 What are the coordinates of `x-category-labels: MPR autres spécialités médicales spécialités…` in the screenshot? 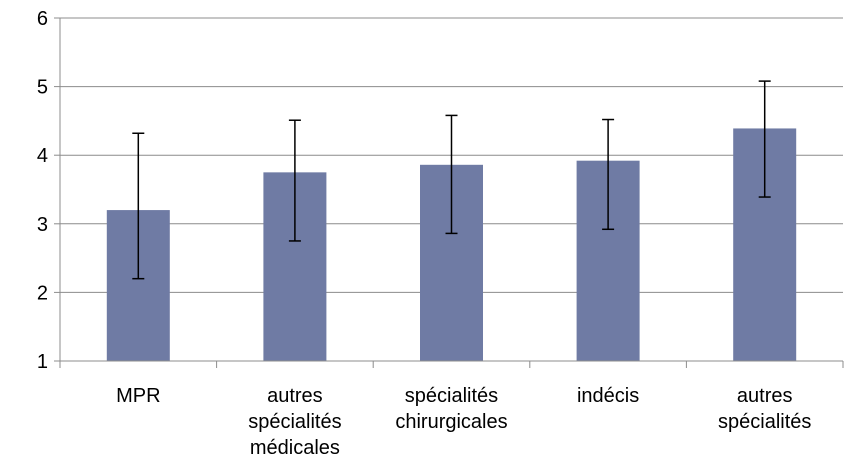 It's located at (463, 422).